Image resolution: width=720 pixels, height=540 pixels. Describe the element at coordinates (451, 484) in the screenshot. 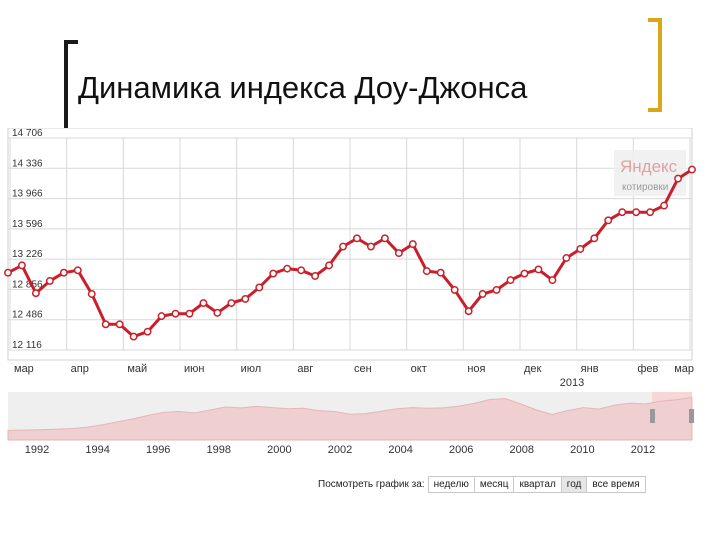

I see `period-week-button: неделю` at that location.